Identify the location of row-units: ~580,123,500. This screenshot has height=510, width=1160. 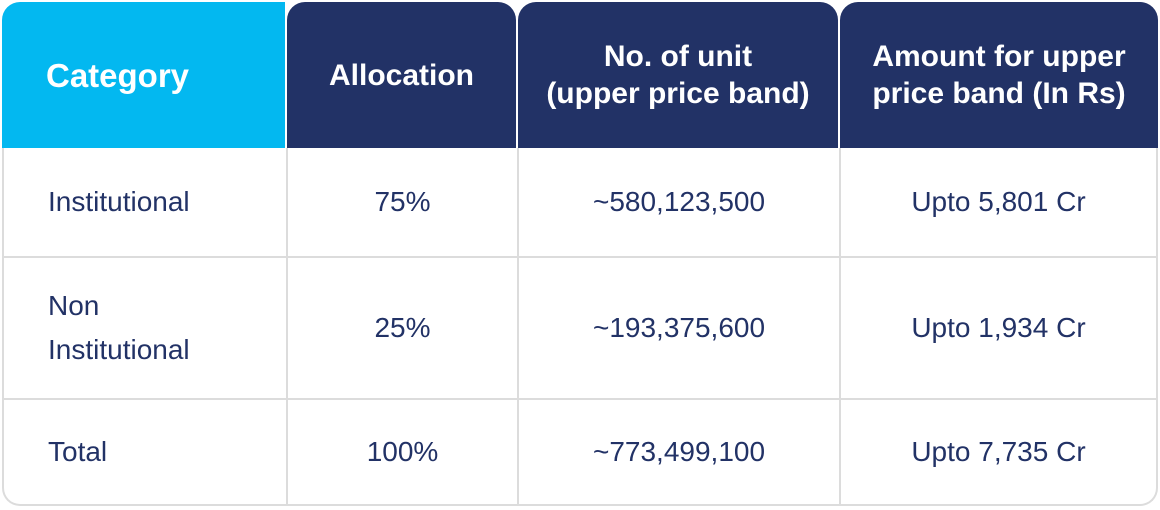
(679, 201).